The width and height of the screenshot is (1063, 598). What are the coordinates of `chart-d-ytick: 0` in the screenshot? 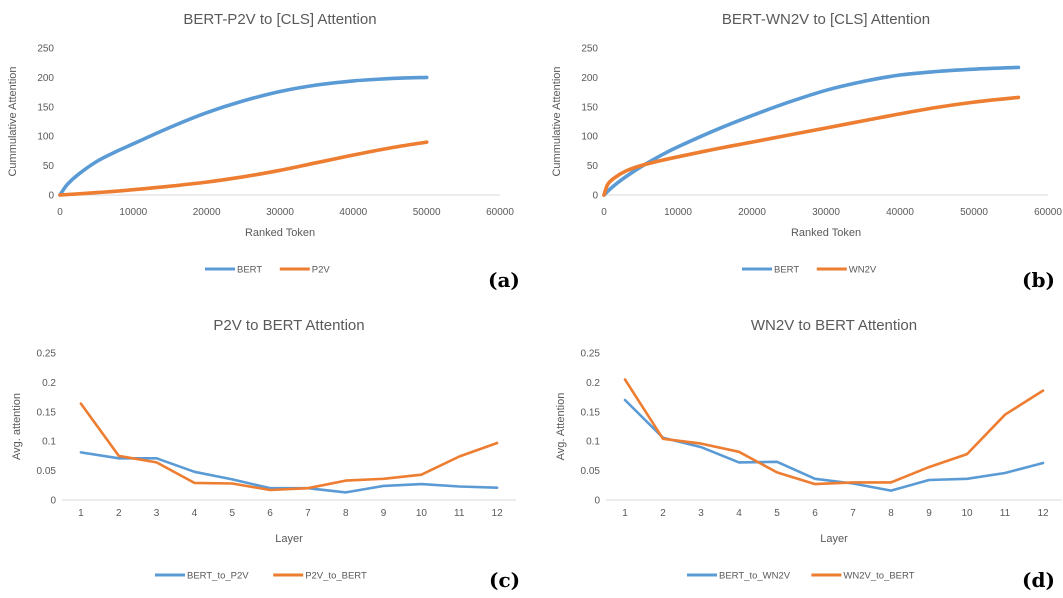 It's located at (597, 501).